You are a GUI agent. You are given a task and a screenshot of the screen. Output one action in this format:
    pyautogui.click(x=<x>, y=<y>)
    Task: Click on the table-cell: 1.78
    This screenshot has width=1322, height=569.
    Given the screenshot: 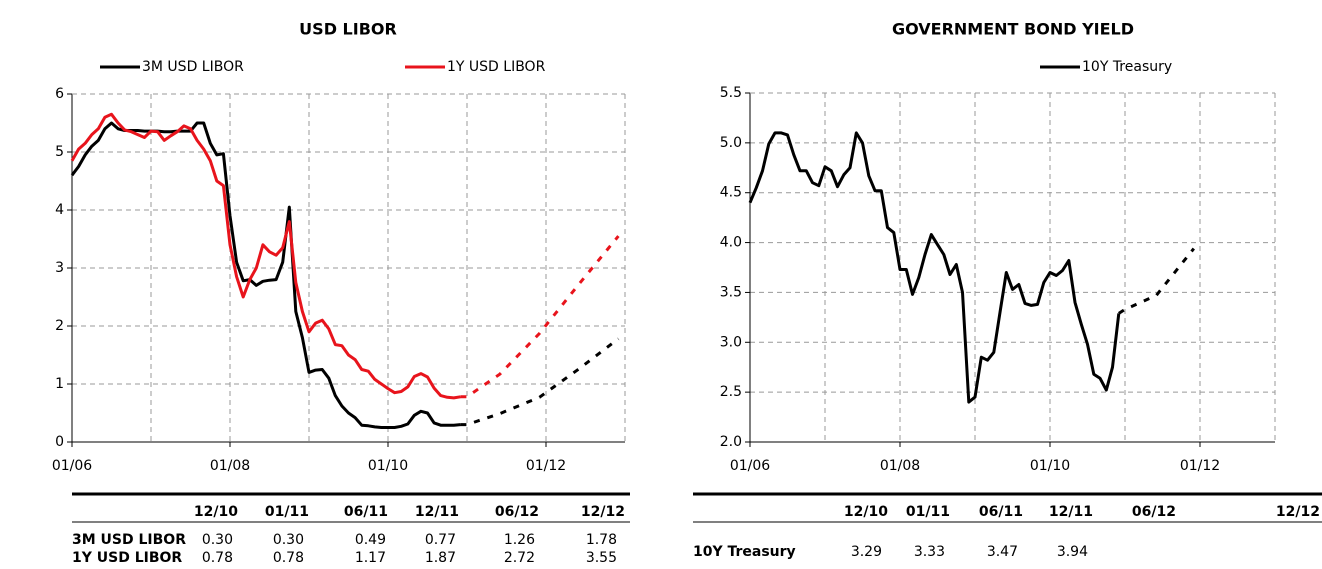 What is the action you would take?
    pyautogui.click(x=601, y=540)
    